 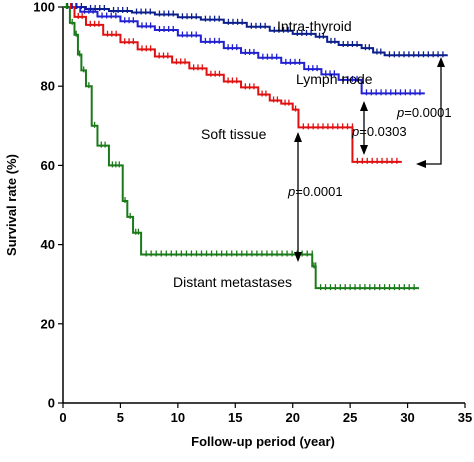 I want to click on series-line-lymph-node, so click(x=244, y=50).